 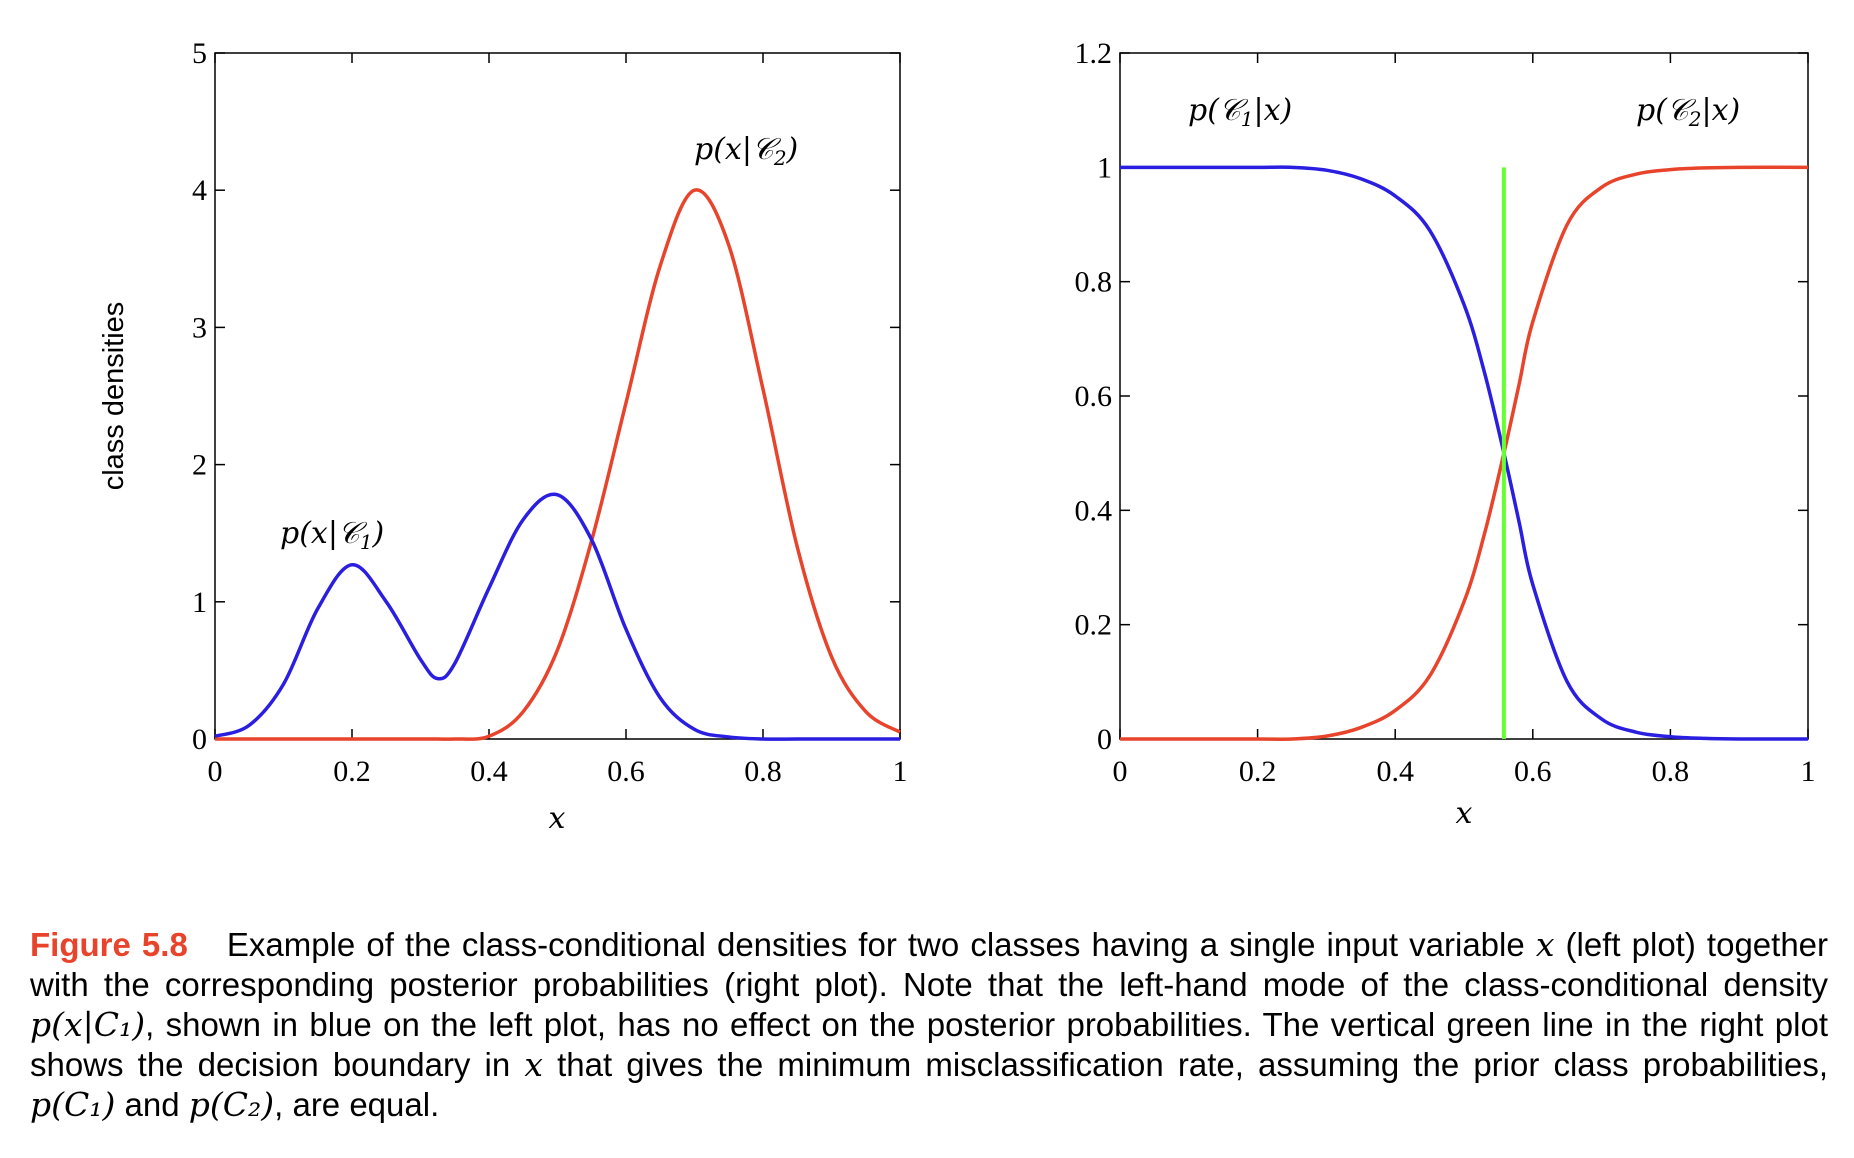 What do you see at coordinates (352, 771) in the screenshot?
I see `left-xtick-label: 0.2` at bounding box center [352, 771].